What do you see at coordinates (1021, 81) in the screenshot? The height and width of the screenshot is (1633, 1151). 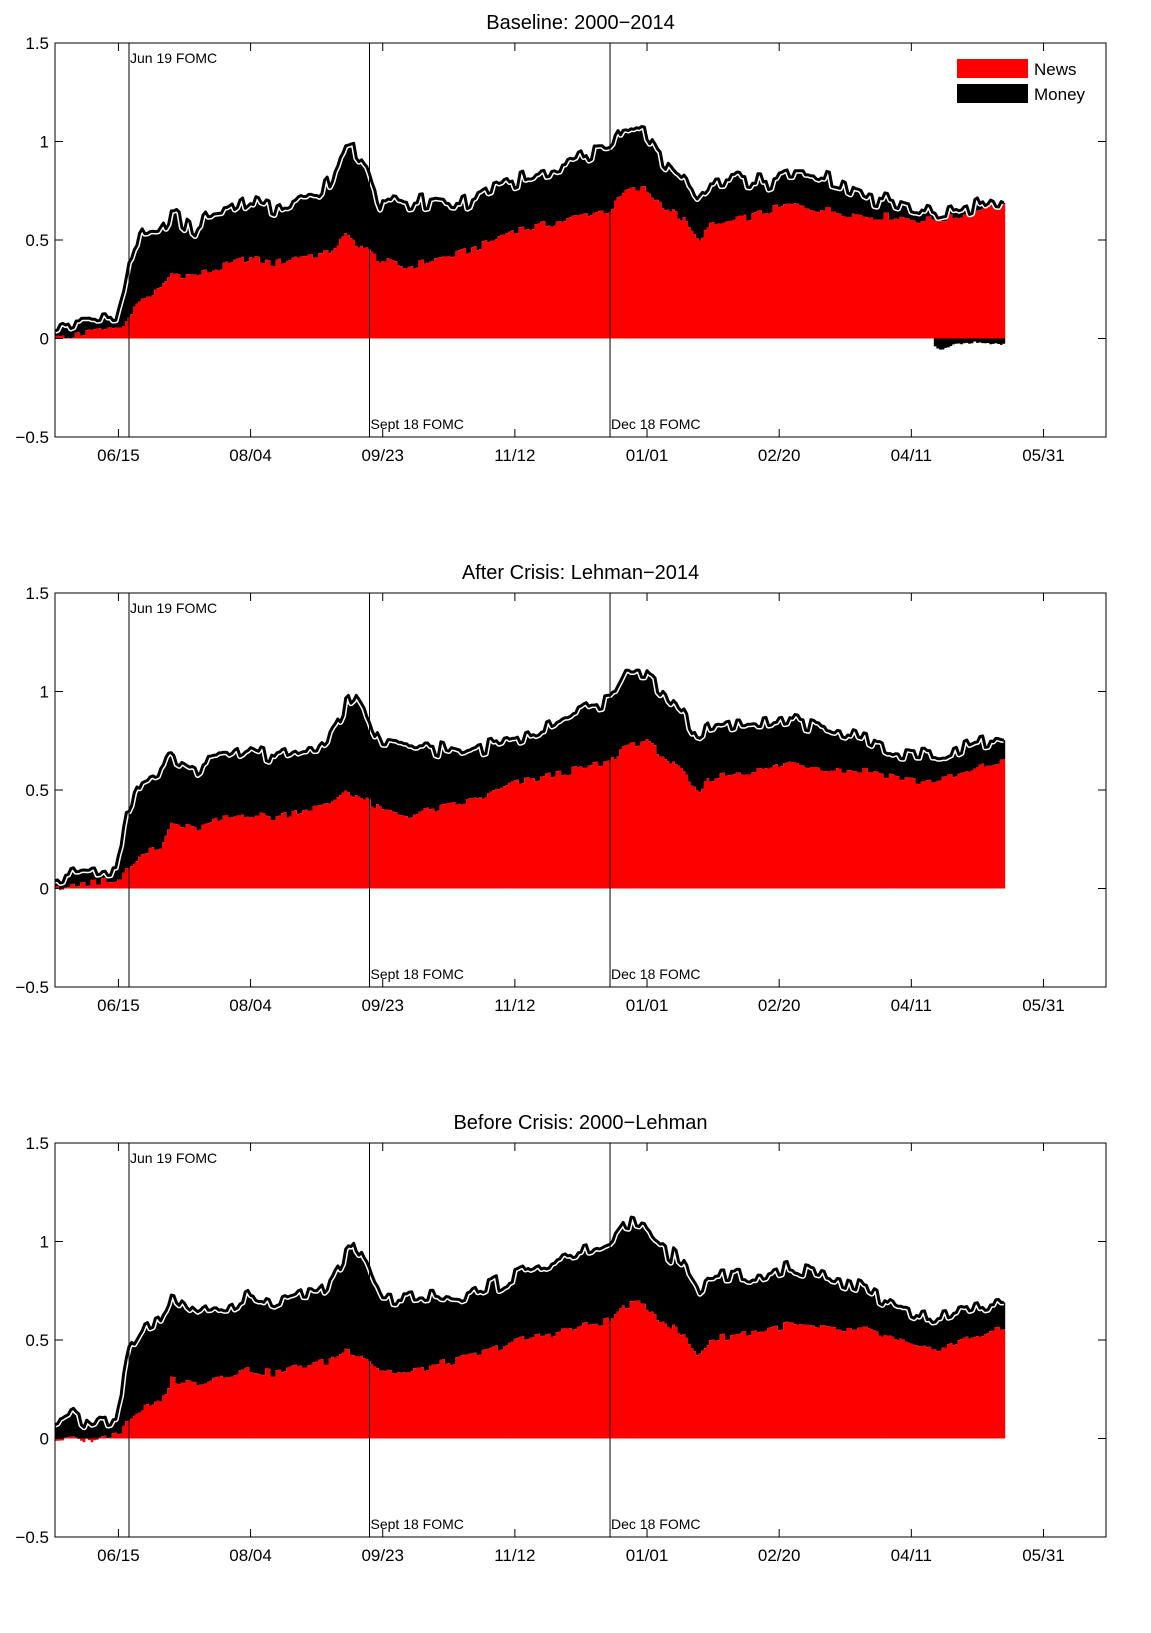 I see `legend: News Money` at bounding box center [1021, 81].